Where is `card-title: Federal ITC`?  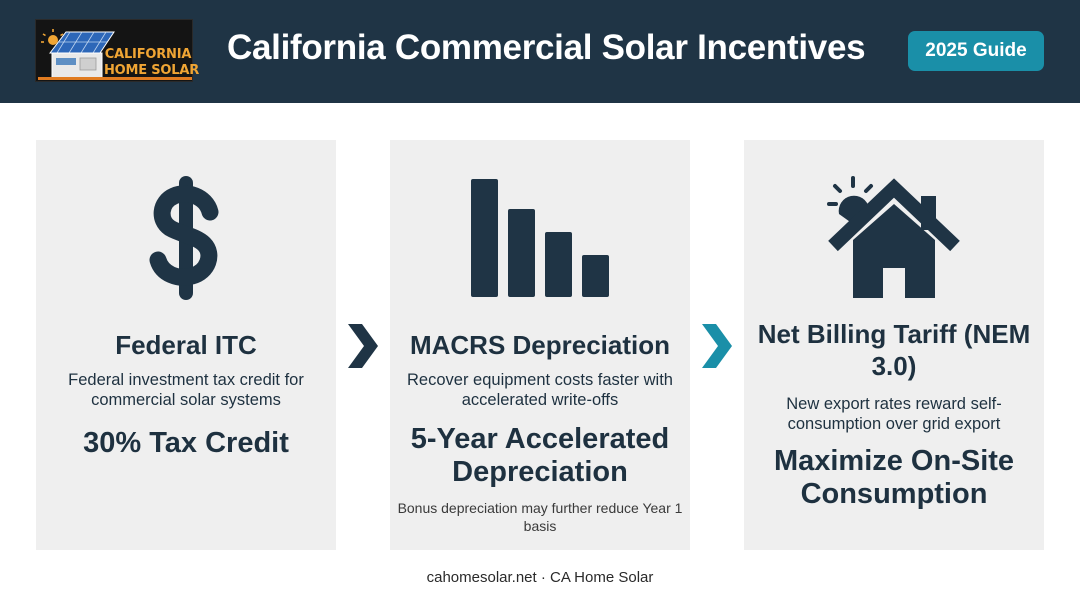
card-title: Federal ITC is located at coordinates (186, 345).